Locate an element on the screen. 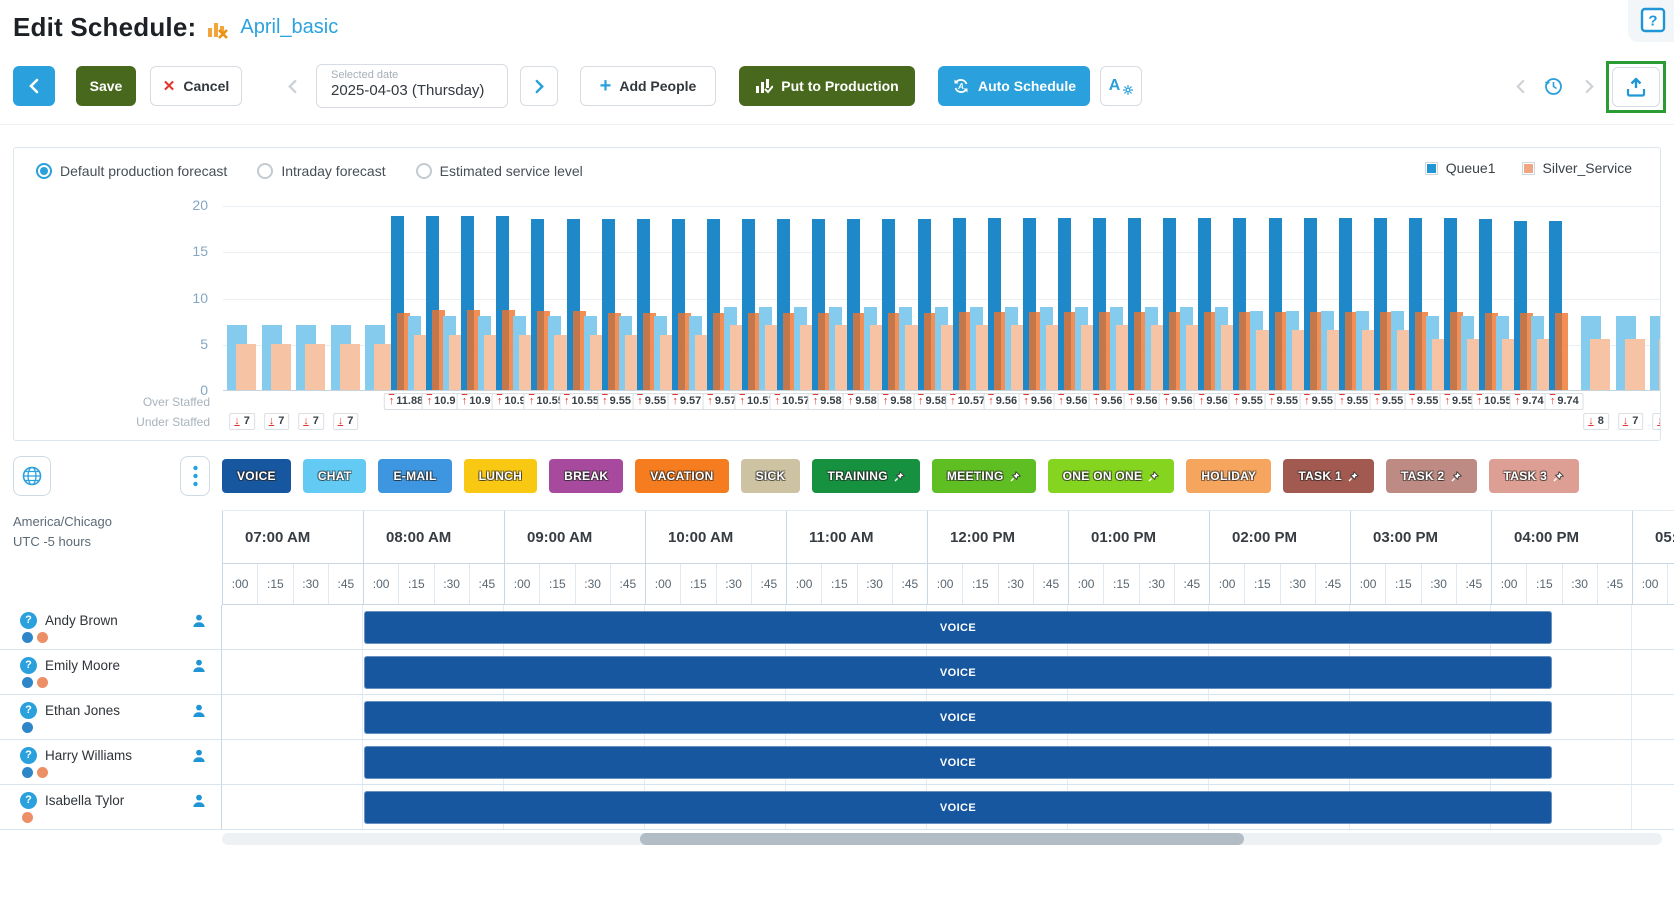  radio-label: Default production forecast is located at coordinates (144, 171).